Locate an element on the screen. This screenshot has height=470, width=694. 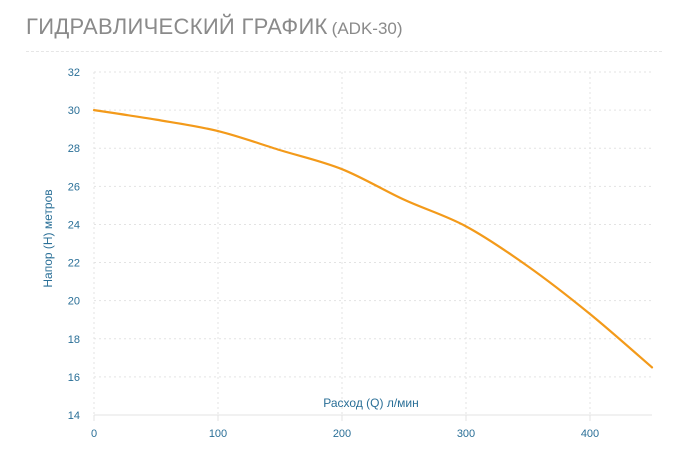
x-tick-label: 400 is located at coordinates (590, 434).